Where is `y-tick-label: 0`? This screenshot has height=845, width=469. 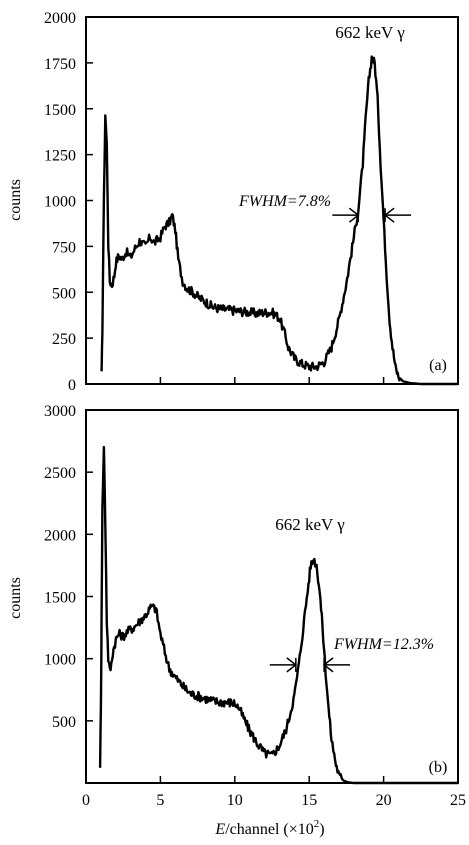 y-tick-label: 0 is located at coordinates (72, 385).